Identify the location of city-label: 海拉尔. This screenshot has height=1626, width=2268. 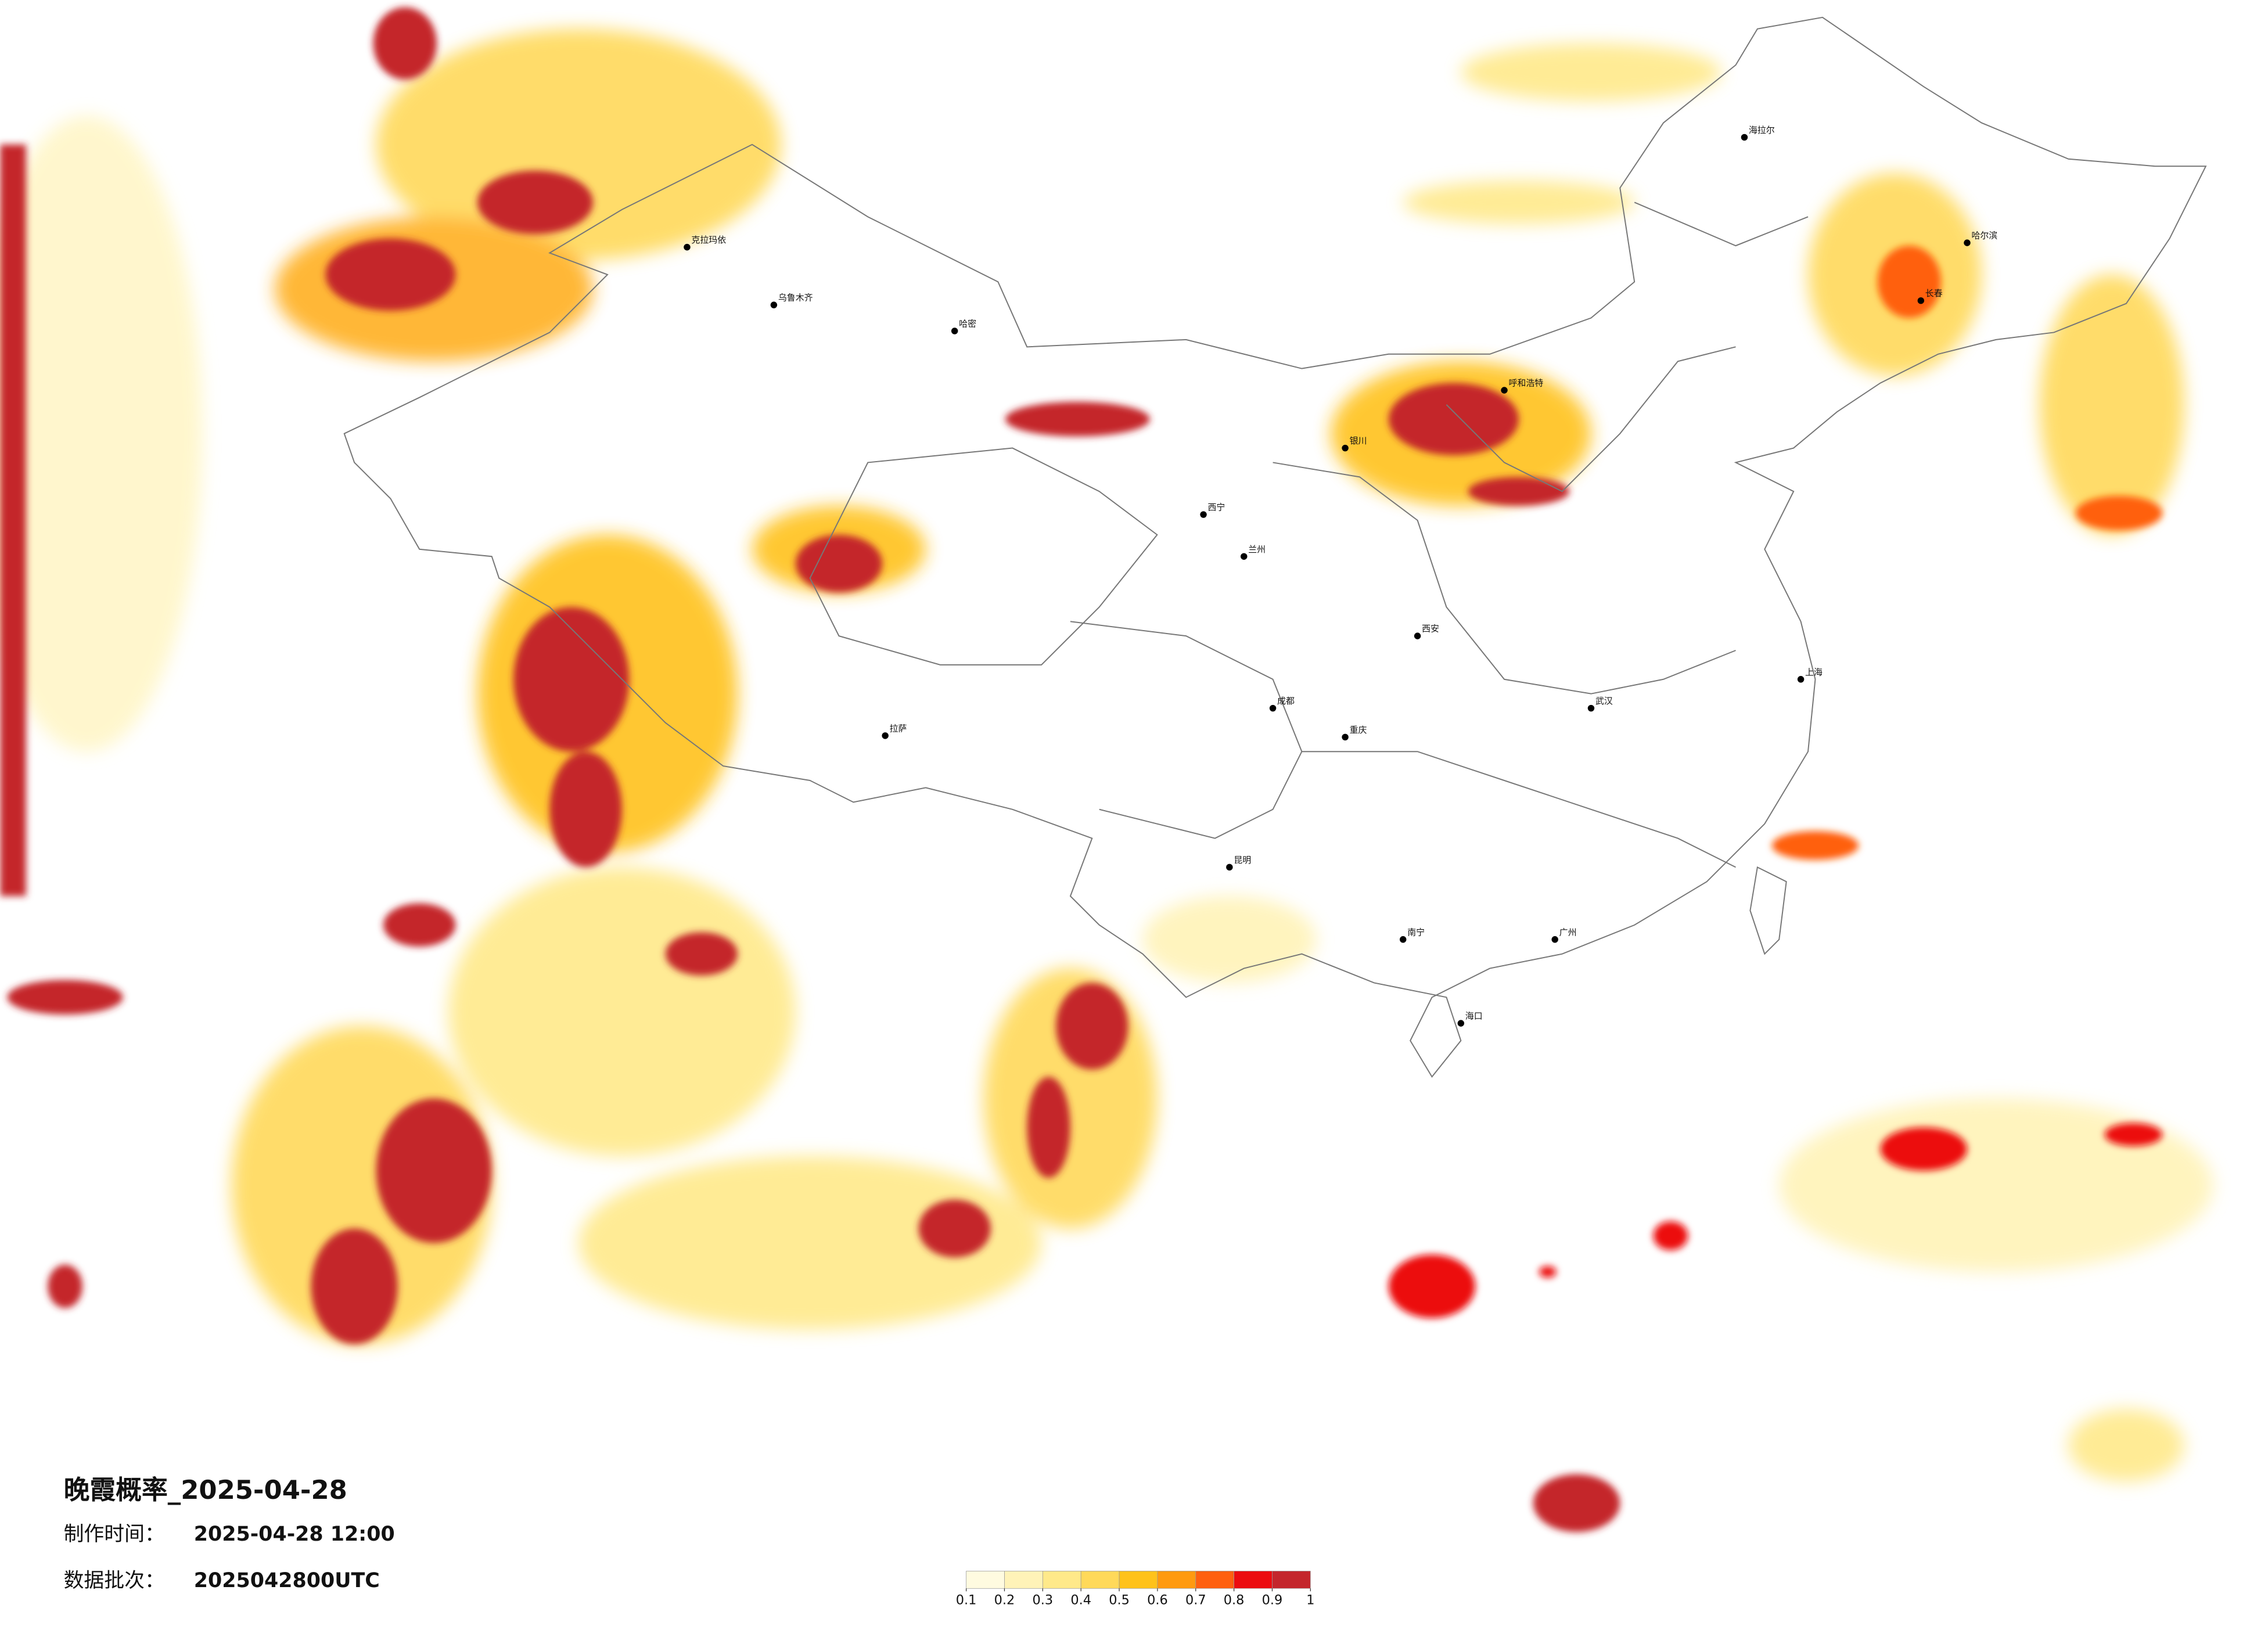
(1762, 130).